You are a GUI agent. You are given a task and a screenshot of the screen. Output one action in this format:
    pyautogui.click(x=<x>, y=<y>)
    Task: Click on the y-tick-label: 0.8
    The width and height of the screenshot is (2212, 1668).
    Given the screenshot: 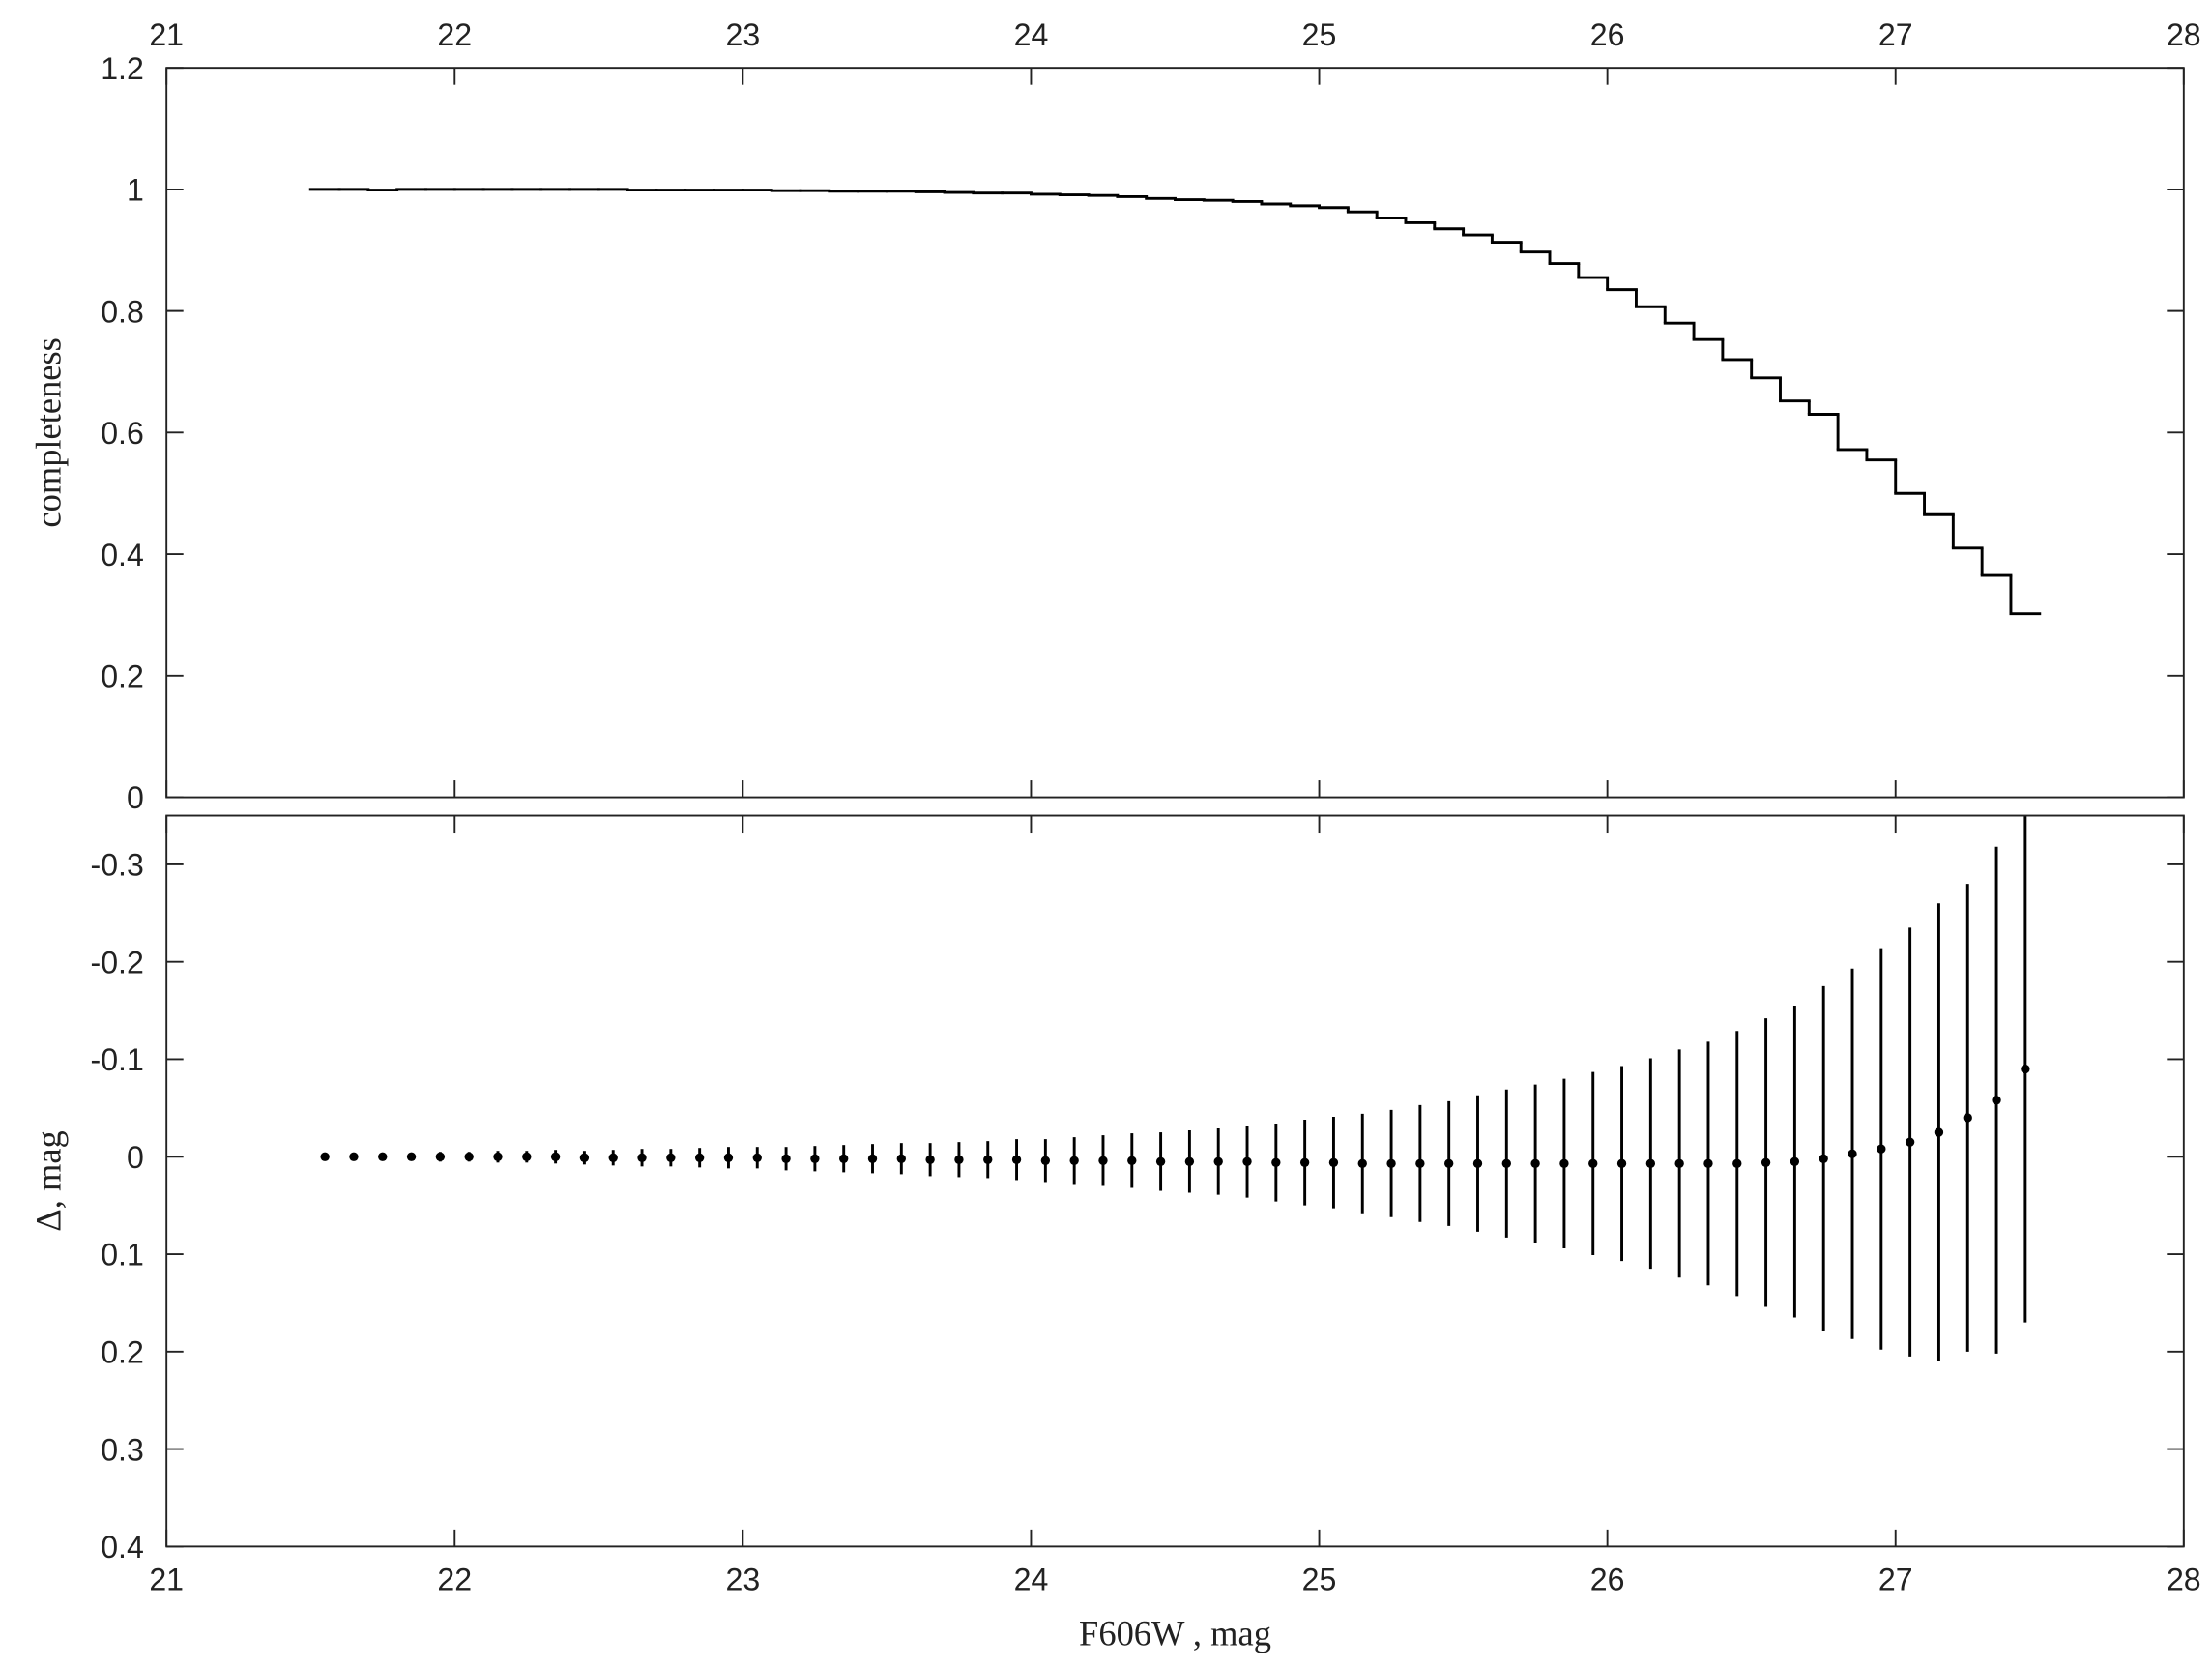 What is the action you would take?
    pyautogui.click(x=122, y=311)
    